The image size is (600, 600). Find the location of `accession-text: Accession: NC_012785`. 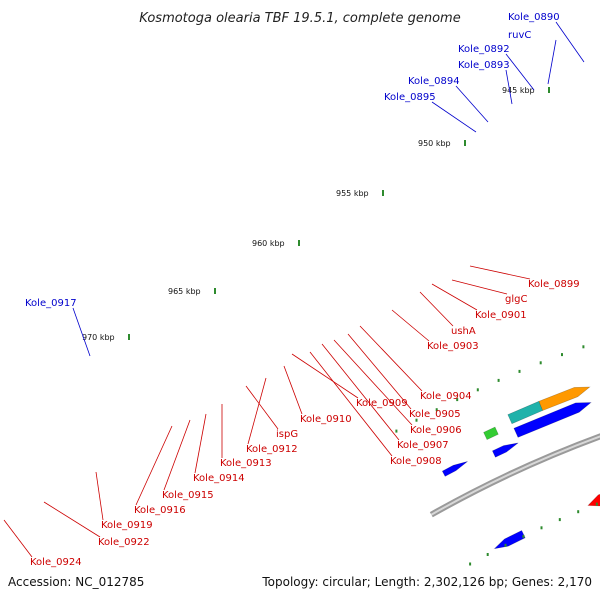

accession-text: Accession: NC_012785 is located at coordinates (76, 582).